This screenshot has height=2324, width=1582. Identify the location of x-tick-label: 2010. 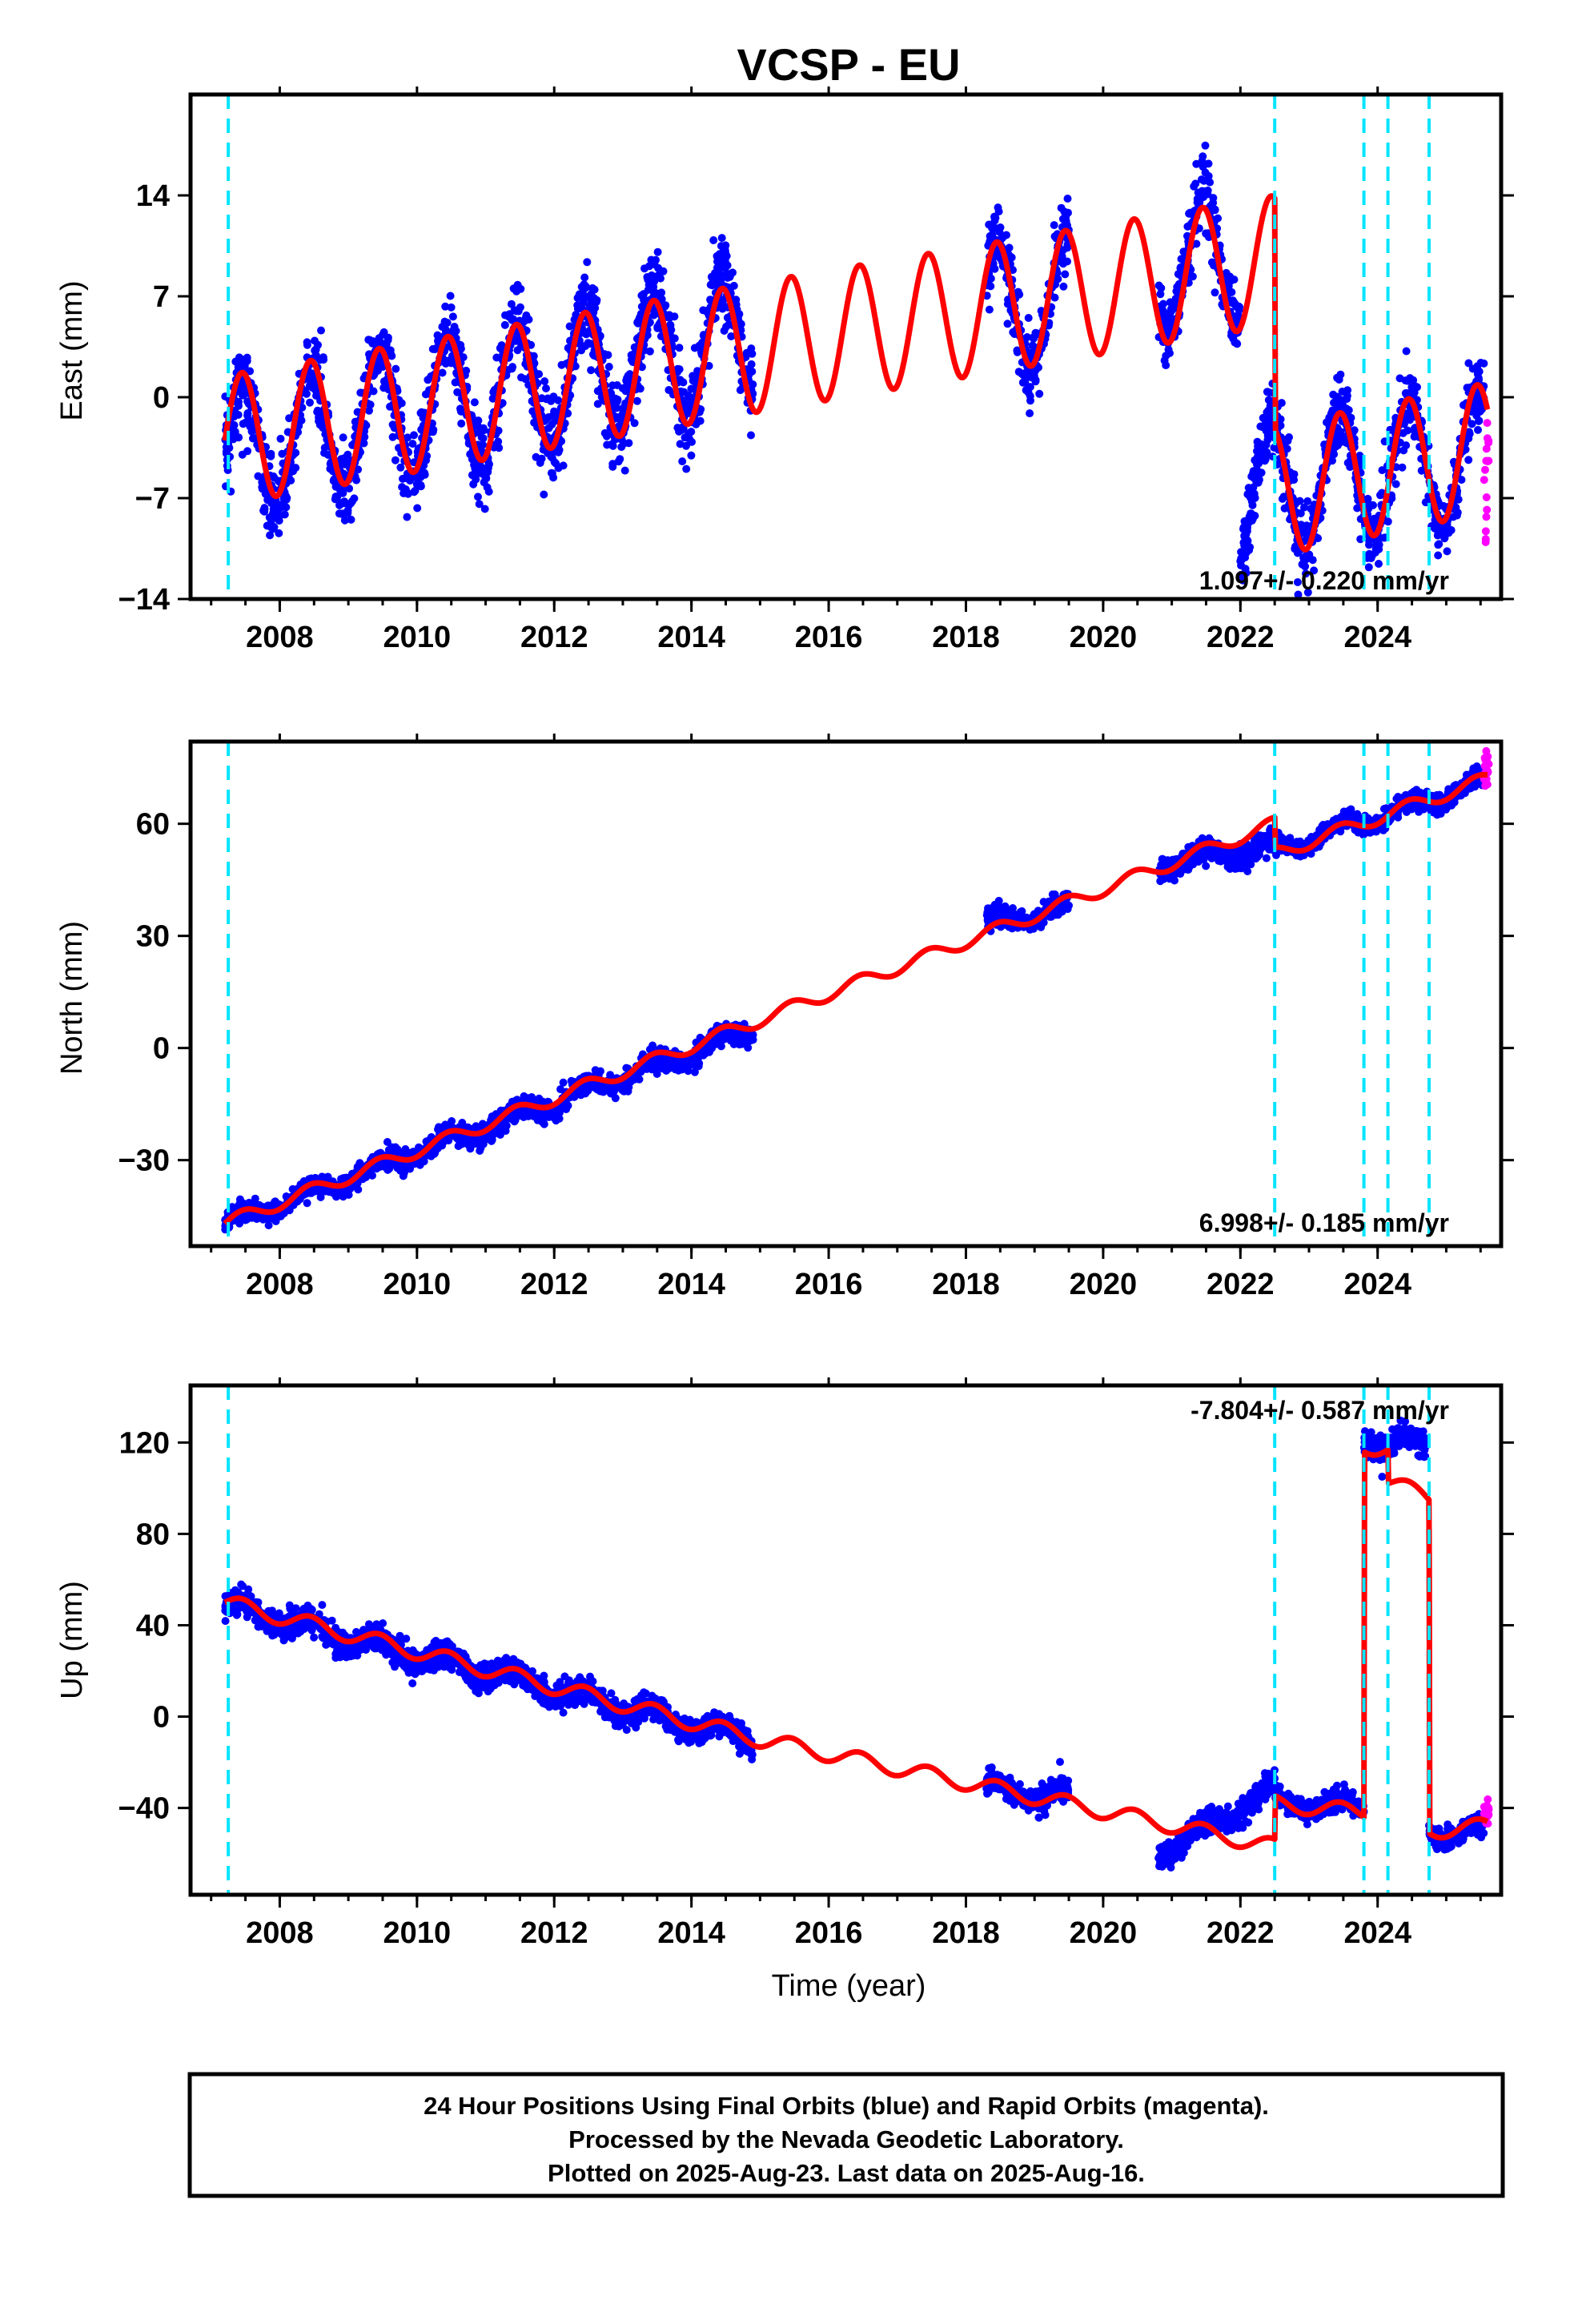
(417, 637).